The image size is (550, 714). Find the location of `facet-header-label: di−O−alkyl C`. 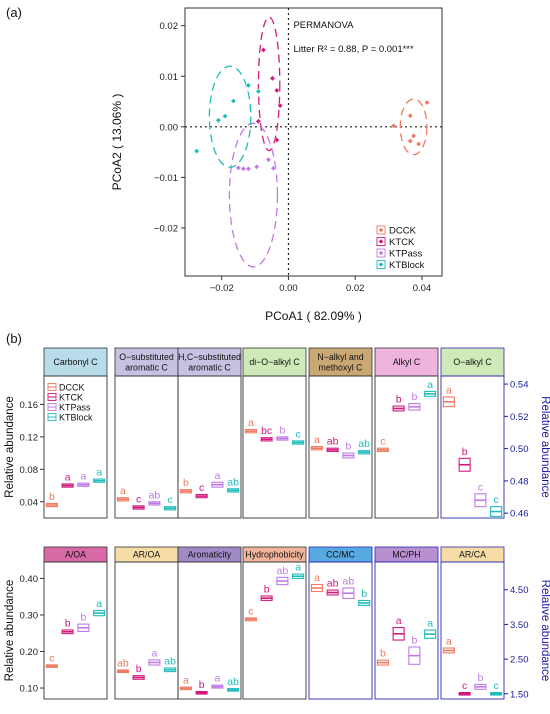

facet-header-label: di−O−alkyl C is located at coordinates (274, 362).